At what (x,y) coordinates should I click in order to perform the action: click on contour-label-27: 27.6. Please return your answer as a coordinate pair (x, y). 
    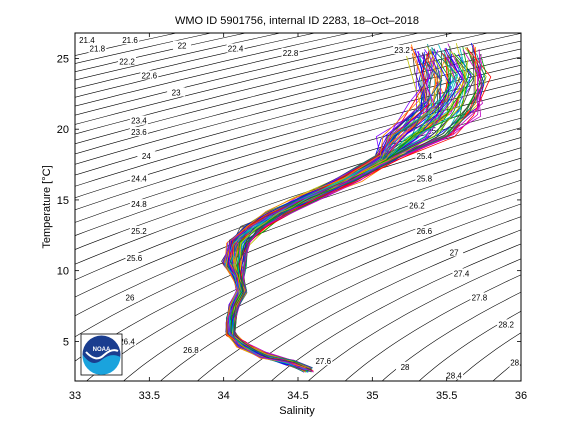
    Looking at the image, I should click on (323, 361).